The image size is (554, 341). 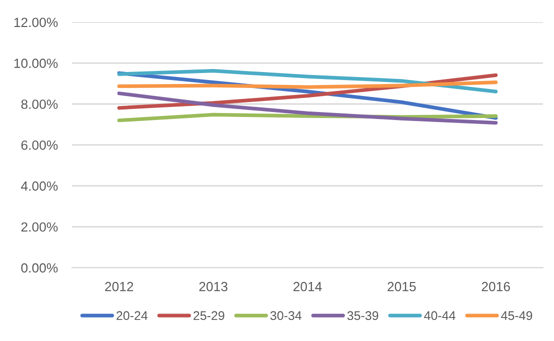 What do you see at coordinates (36, 63) in the screenshot?
I see `y-tick-label: 10.00%` at bounding box center [36, 63].